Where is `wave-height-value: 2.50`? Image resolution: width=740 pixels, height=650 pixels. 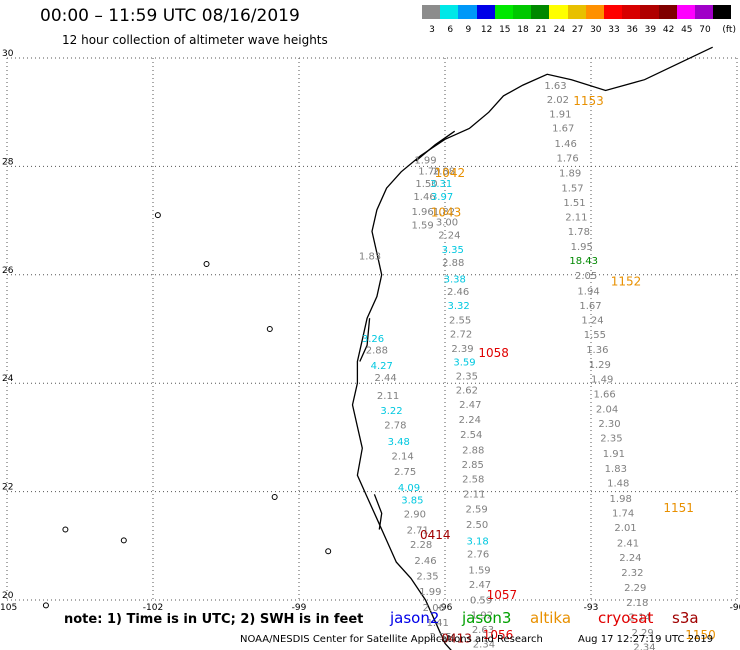
wave-height-value: 2.50 is located at coordinates (477, 525).